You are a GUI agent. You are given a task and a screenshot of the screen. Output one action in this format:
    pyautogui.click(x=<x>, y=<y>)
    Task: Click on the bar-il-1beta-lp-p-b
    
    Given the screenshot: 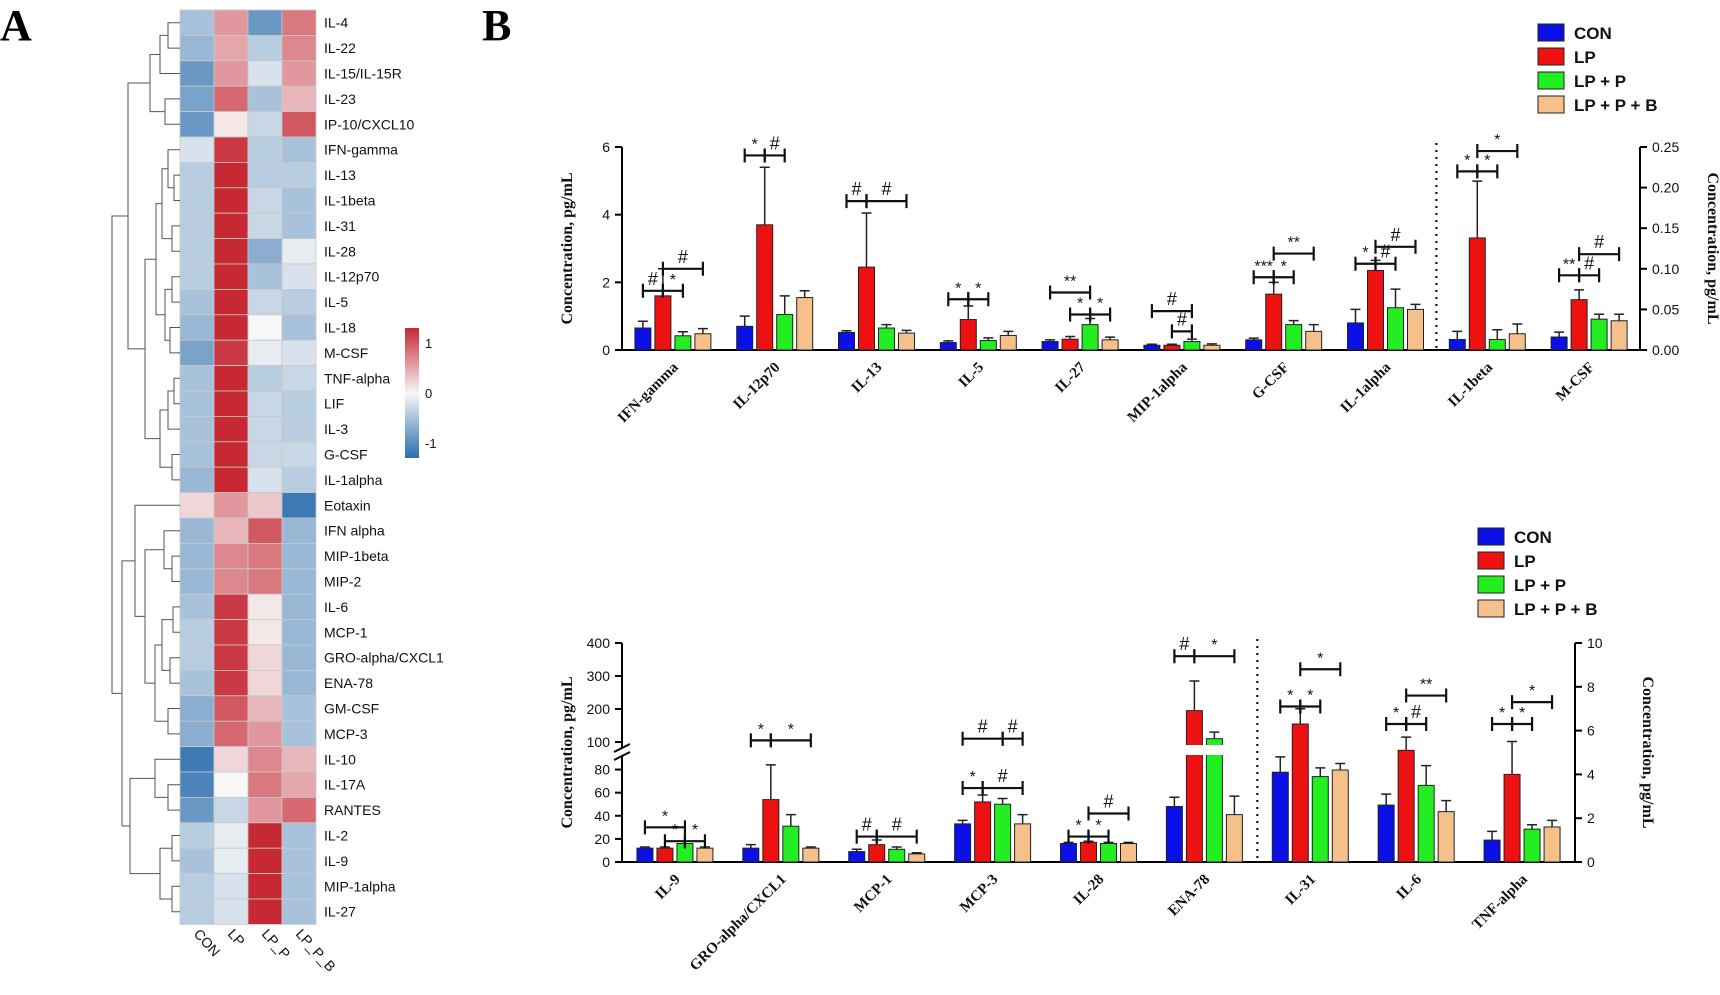 What is the action you would take?
    pyautogui.click(x=1517, y=342)
    